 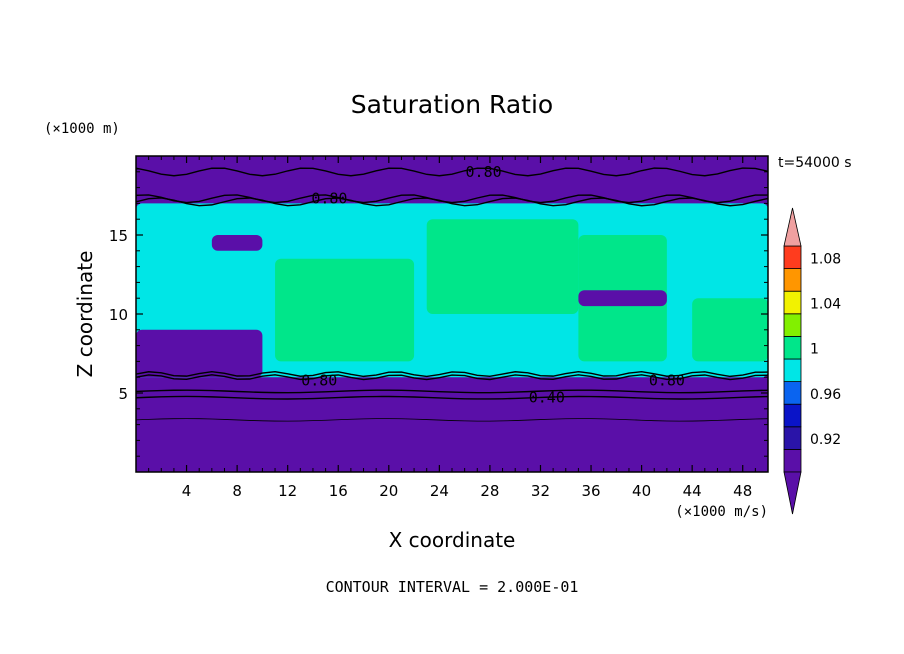 I want to click on chart-title: Saturation Ratio, so click(x=452, y=104).